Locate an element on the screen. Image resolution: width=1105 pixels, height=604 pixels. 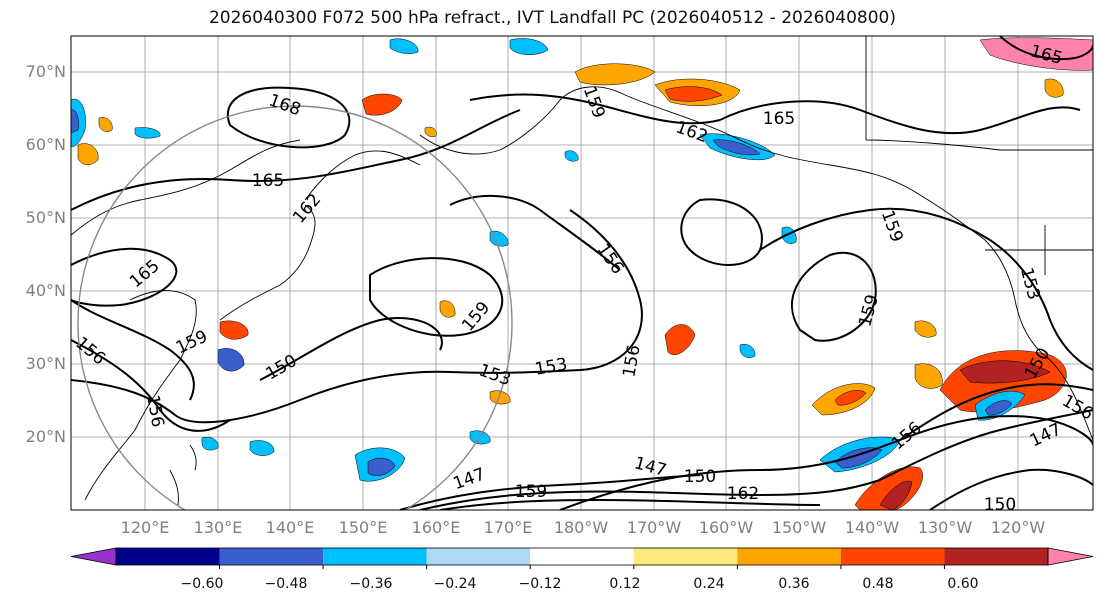
lon-label: 120°E is located at coordinates (145, 527).